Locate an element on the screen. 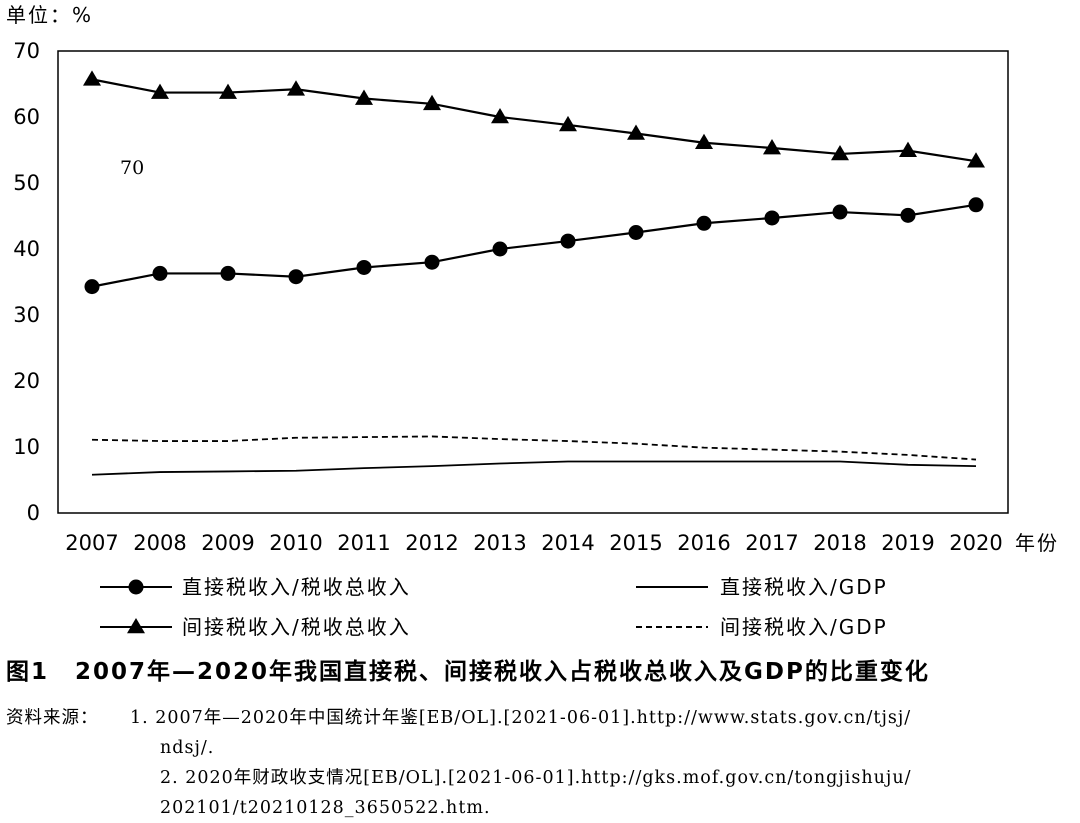 Image resolution: width=1080 pixels, height=823 pixels. y-tick-label: 20 is located at coordinates (26, 381).